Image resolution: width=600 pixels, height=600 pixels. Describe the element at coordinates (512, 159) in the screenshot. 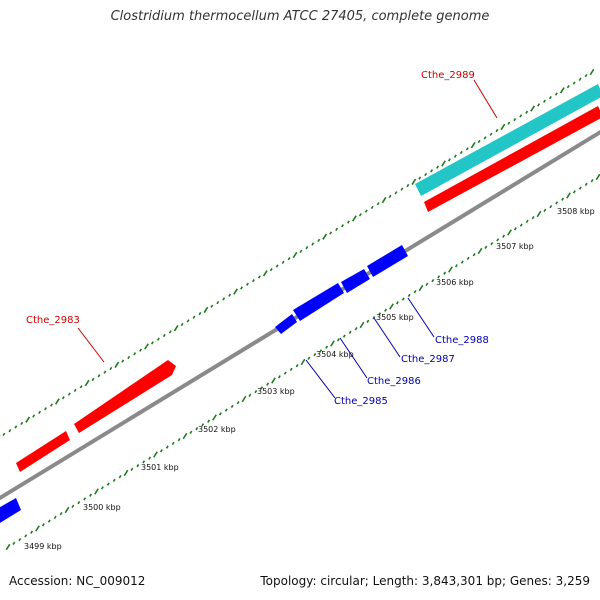

I see `gene-cthe-2989-forward` at that location.